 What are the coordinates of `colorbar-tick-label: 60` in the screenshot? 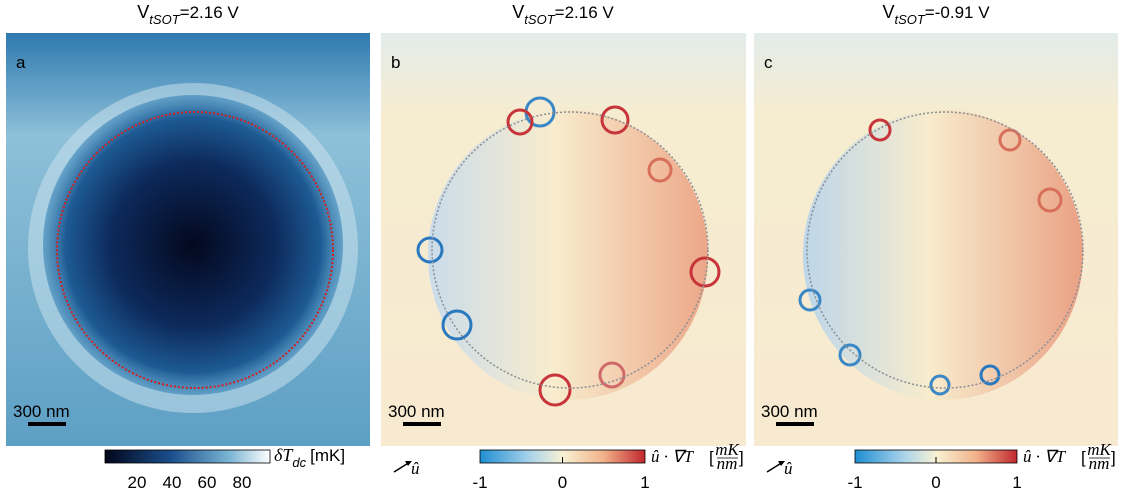 It's located at (207, 482).